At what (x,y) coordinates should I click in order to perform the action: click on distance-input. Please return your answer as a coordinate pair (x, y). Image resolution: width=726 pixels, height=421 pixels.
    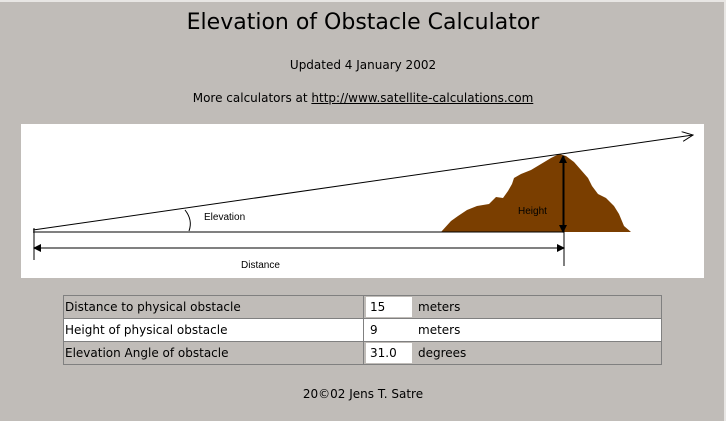
    Looking at the image, I should click on (389, 307).